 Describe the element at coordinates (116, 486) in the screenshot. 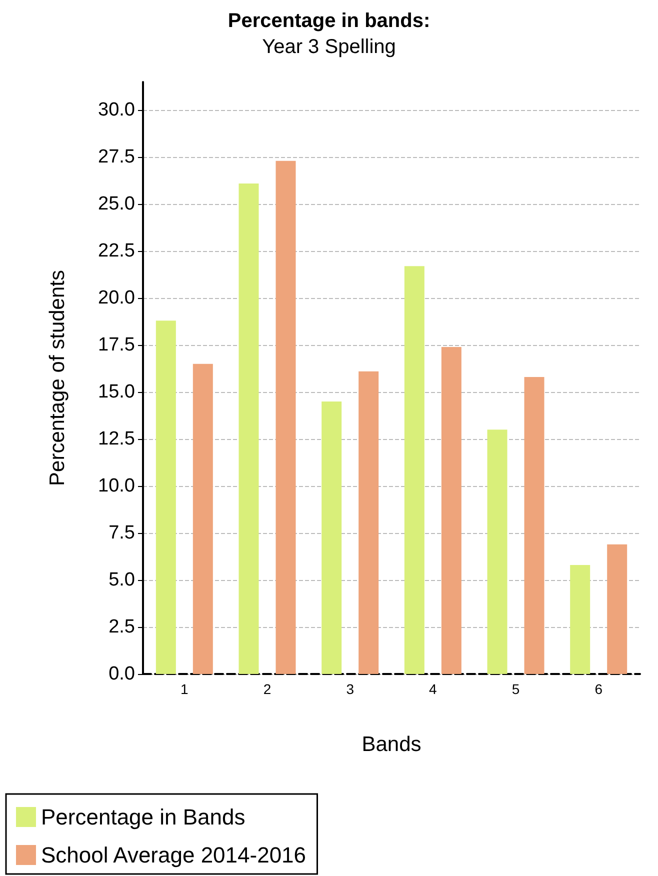

I see `y-tick-label: 10.0` at that location.